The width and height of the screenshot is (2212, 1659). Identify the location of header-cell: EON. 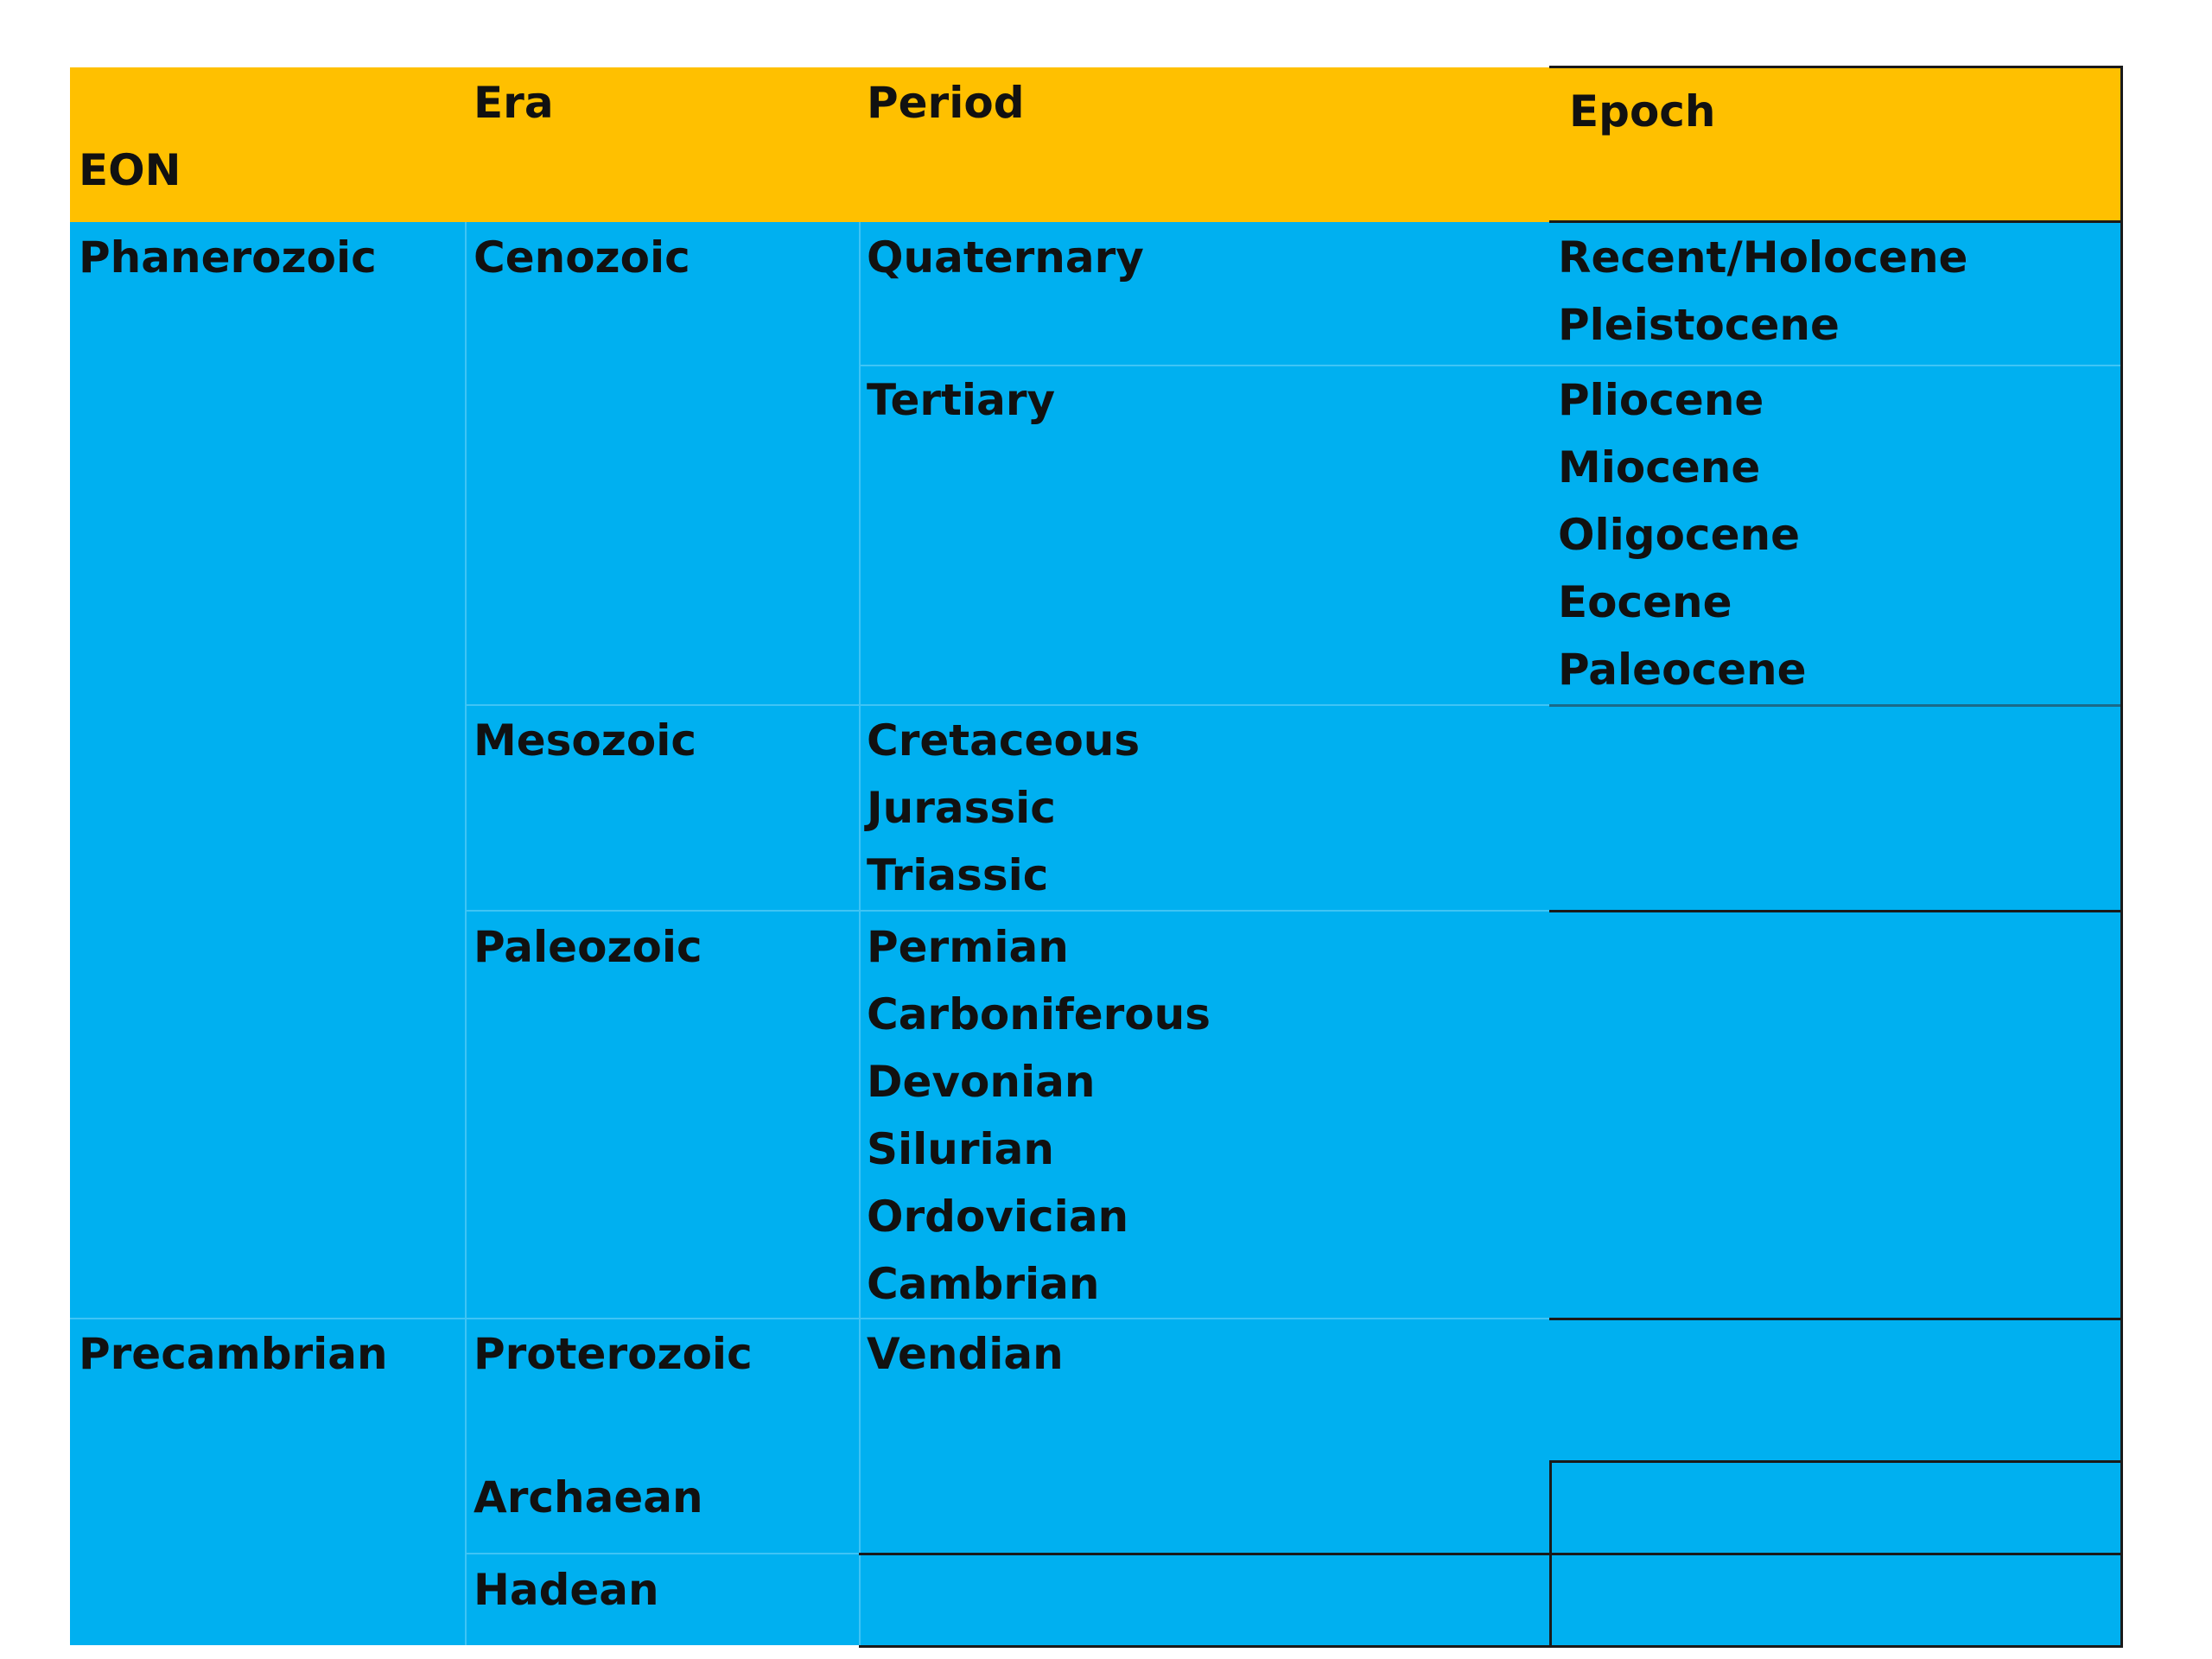
(130, 170).